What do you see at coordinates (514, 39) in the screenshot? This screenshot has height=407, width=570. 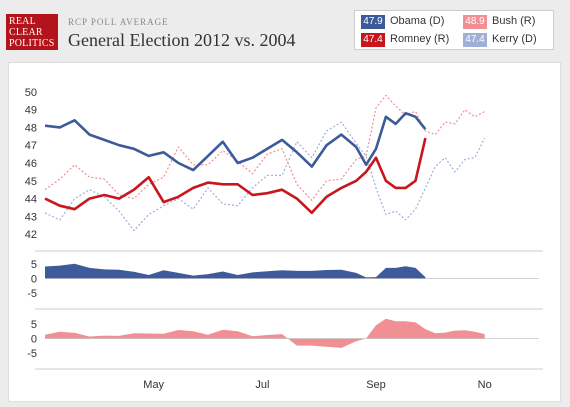 I see `legend-label: Kerry (D)` at bounding box center [514, 39].